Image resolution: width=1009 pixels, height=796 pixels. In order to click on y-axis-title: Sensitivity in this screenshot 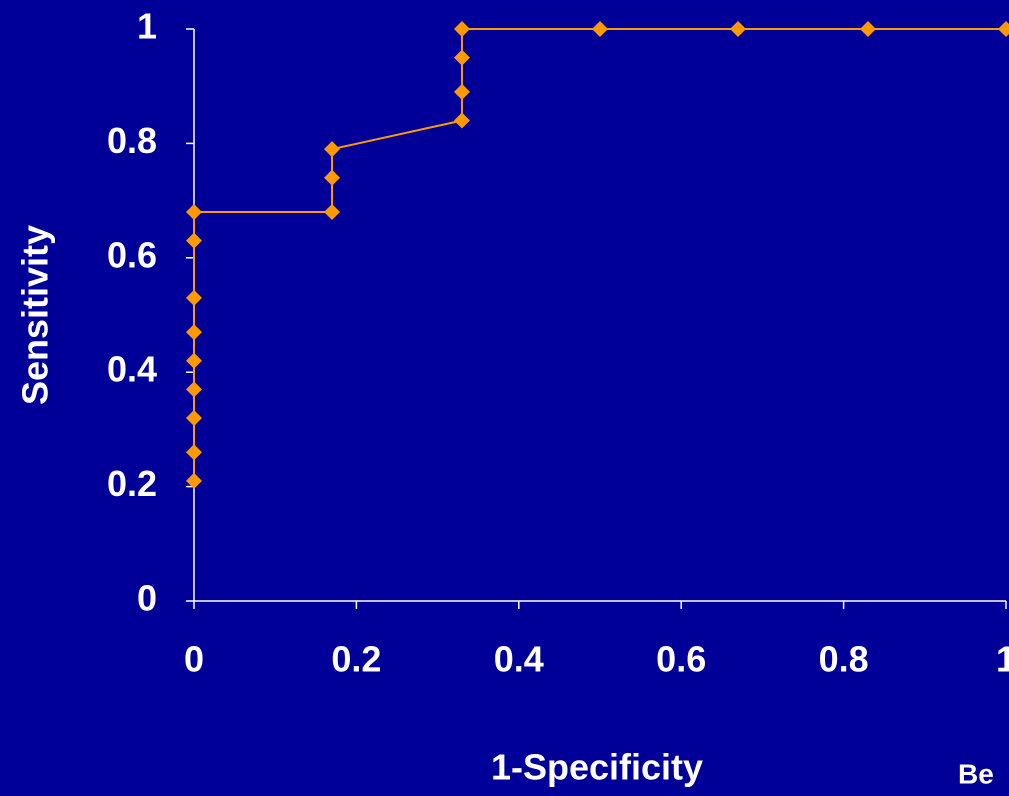, I will do `click(35, 315)`.